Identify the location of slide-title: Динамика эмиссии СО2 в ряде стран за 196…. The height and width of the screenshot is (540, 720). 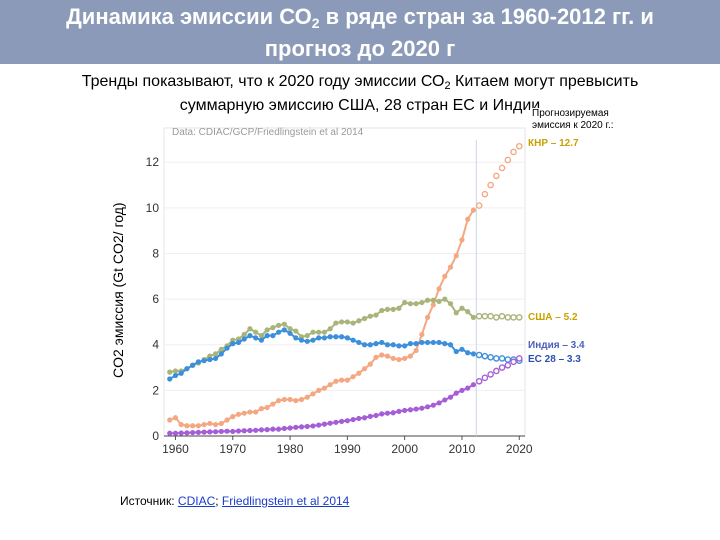
(360, 32).